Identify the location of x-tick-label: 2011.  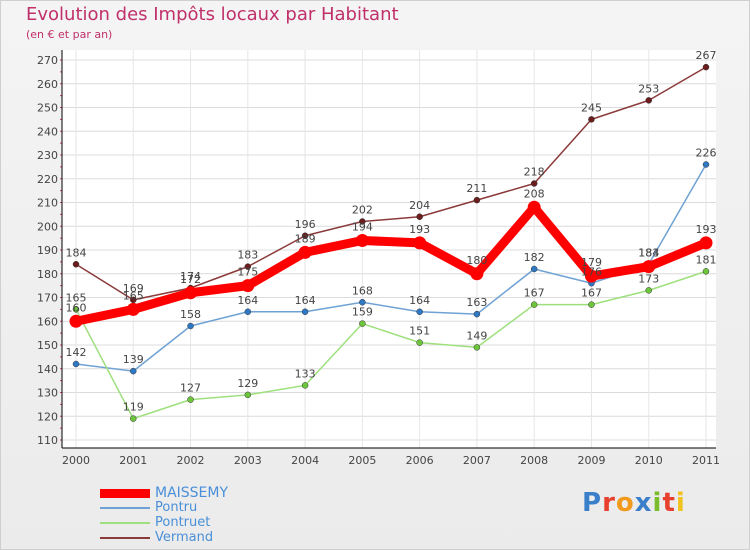
(706, 460).